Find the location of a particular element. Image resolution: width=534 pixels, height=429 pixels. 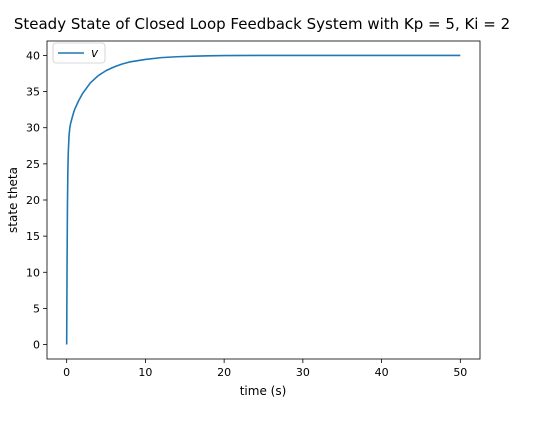

y-tick-label-30: 30 is located at coordinates (33, 128).